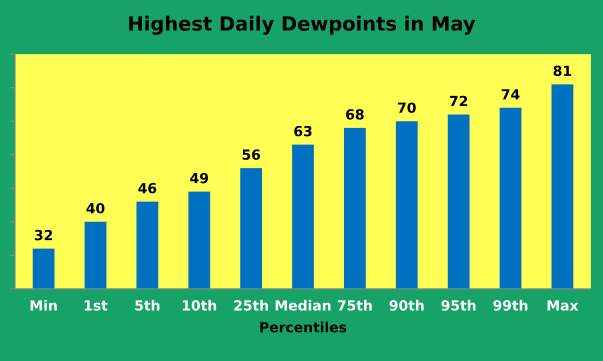  Describe the element at coordinates (511, 94) in the screenshot. I see `data-label: 74` at that location.